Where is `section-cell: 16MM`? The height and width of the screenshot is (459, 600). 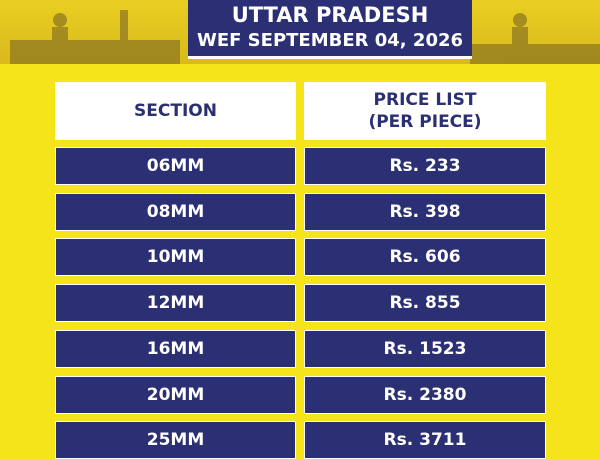
section-cell: 16MM is located at coordinates (175, 348).